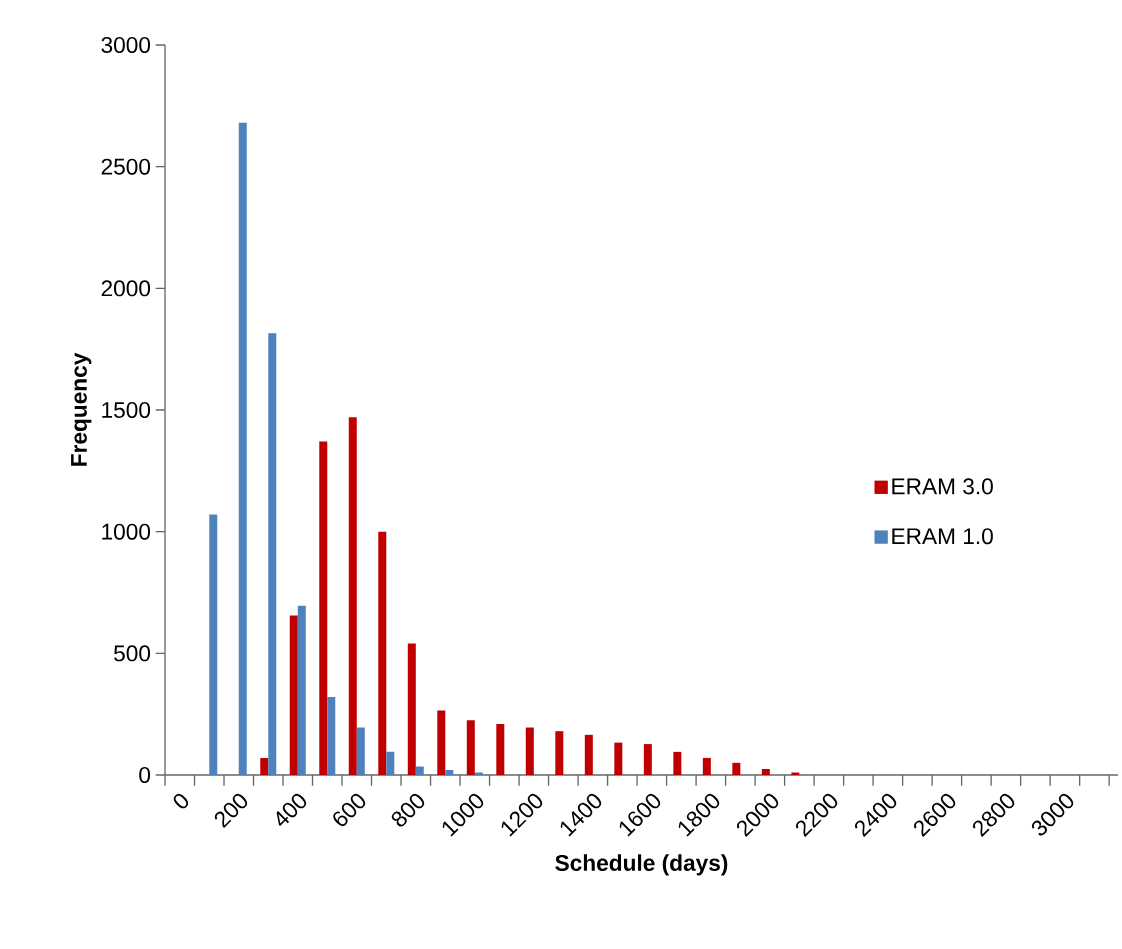 This screenshot has width=1122, height=949. What do you see at coordinates (641, 865) in the screenshot?
I see `x-axis-title: Schedule (days)` at bounding box center [641, 865].